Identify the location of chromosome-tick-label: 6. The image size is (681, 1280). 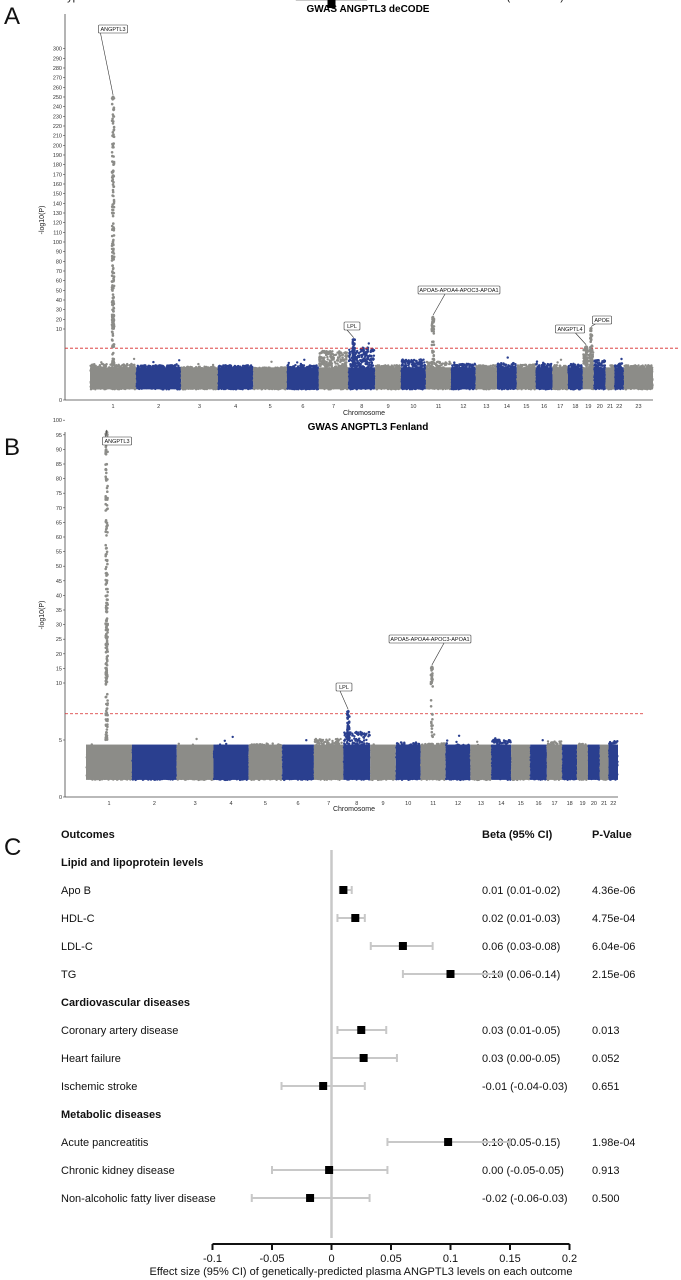
(302, 407).